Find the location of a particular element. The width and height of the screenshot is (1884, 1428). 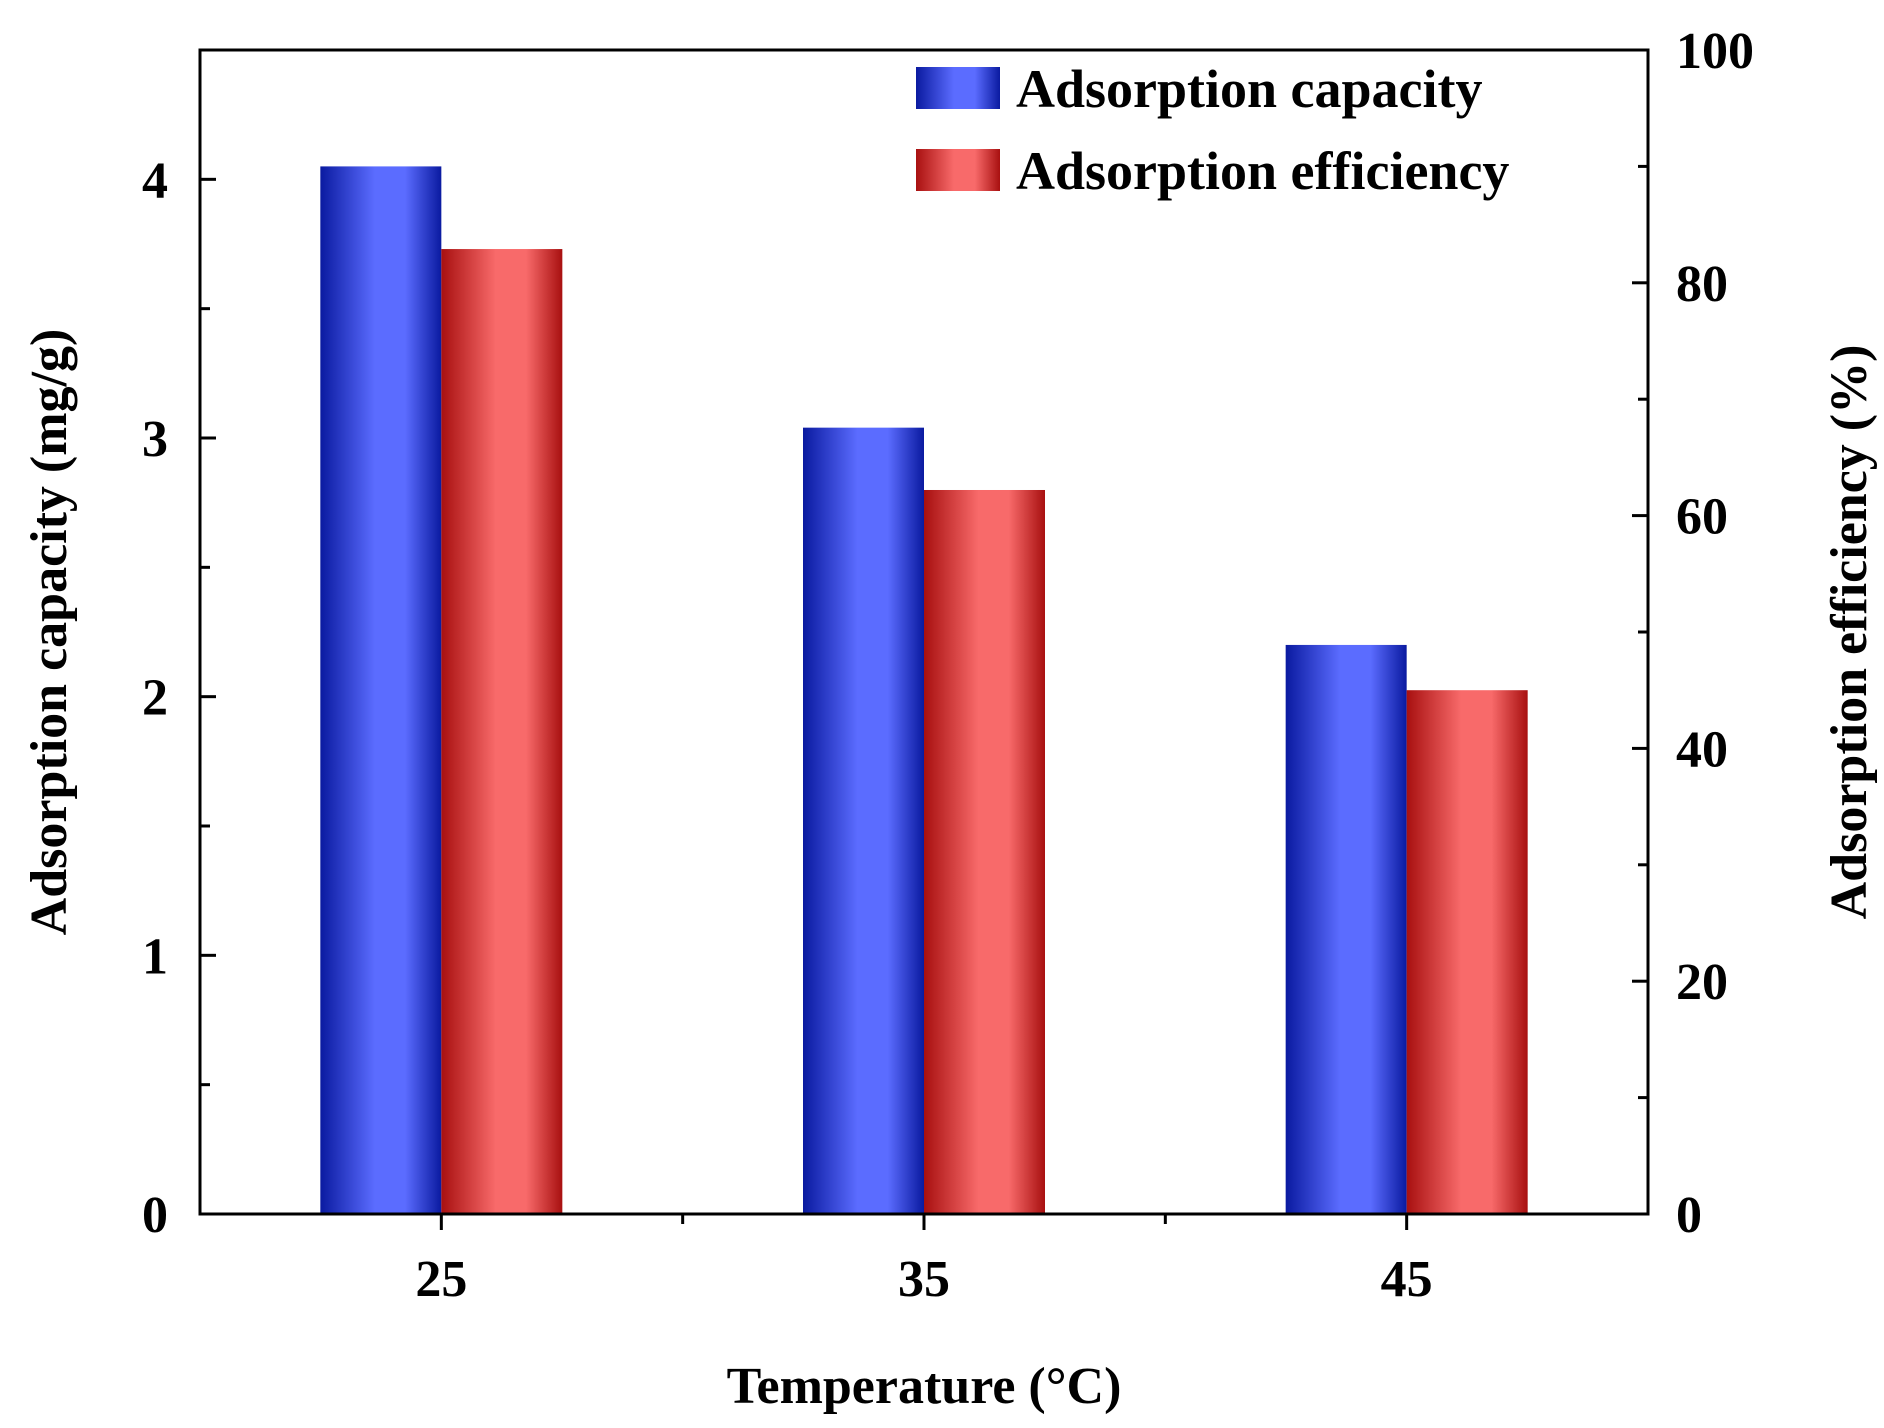

y2-tick-label-0: 0 is located at coordinates (1689, 1215).